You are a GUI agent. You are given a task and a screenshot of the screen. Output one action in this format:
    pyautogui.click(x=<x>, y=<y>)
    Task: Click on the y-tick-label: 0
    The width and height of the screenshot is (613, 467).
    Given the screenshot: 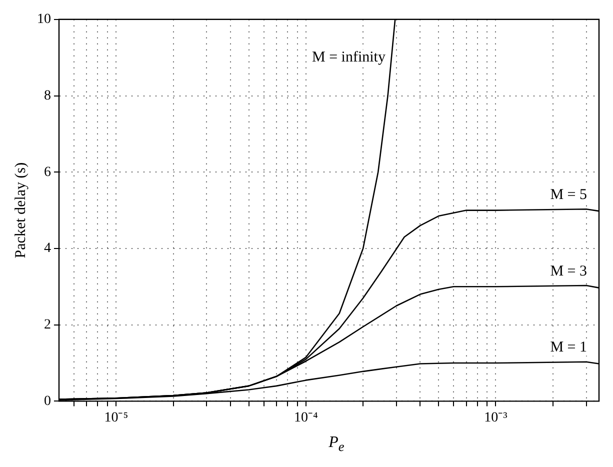 What is the action you would take?
    pyautogui.click(x=47, y=401)
    